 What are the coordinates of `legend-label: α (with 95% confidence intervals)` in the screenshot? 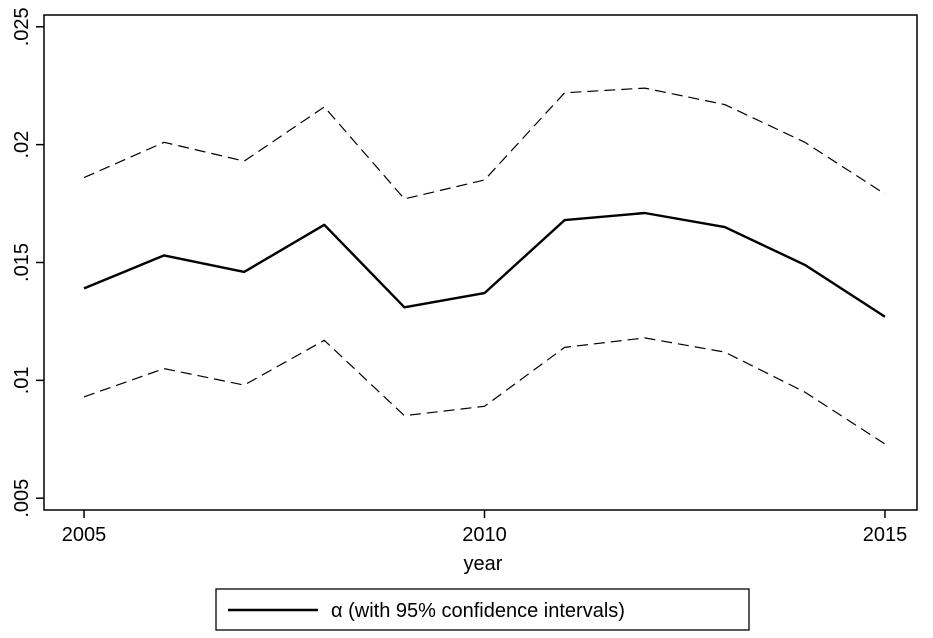 It's located at (478, 611).